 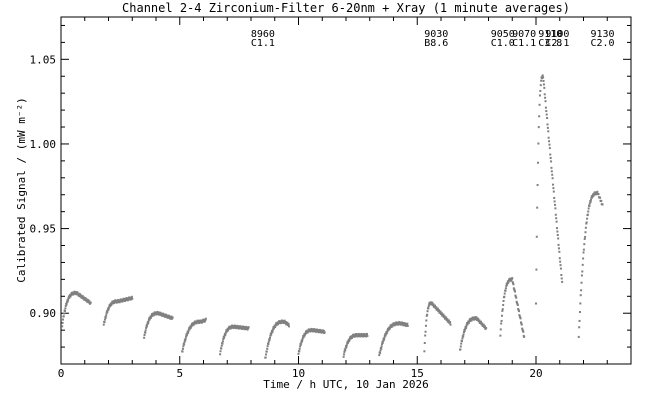 I want to click on y-axis-label: Calibrated Signal / (mW m⁻²), so click(x=21, y=189).